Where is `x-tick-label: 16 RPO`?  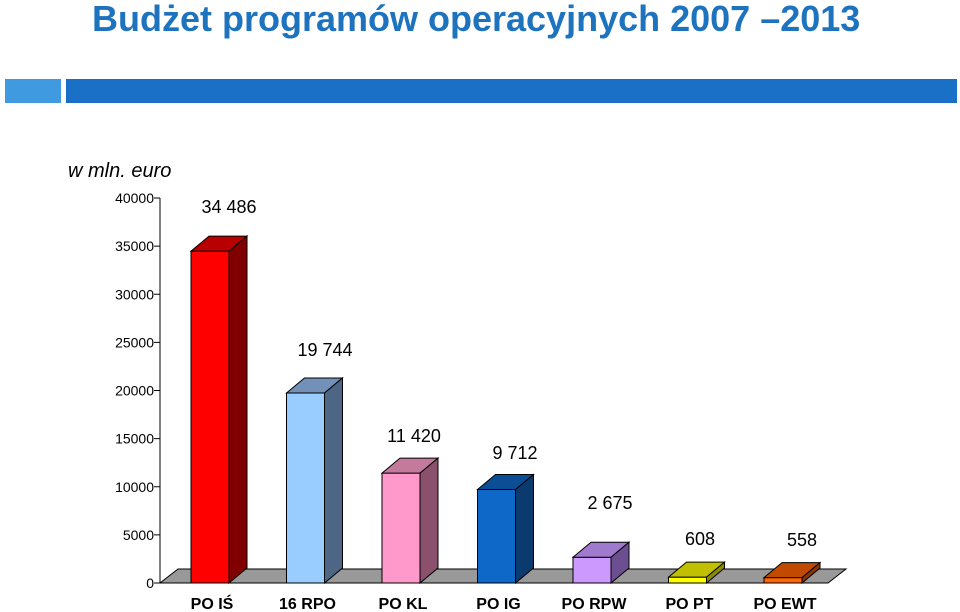 x-tick-label: 16 RPO is located at coordinates (307, 604).